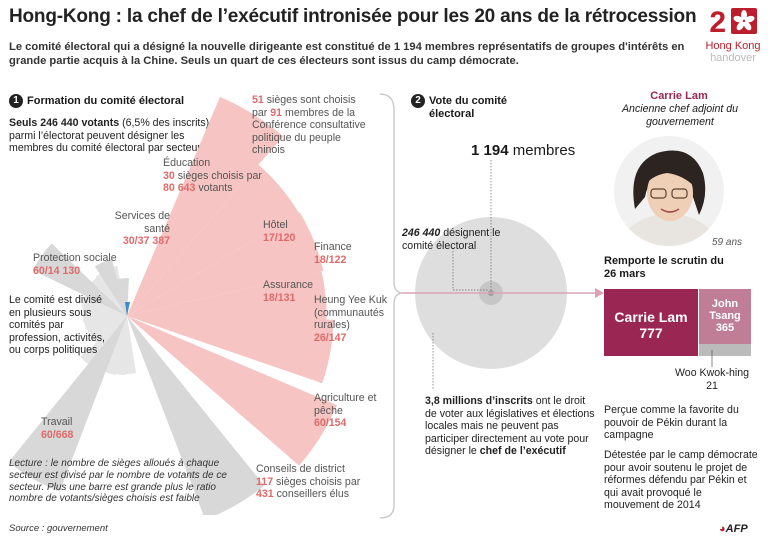 This screenshot has width=768, height=543. I want to click on logo-line1: Hong Kong, so click(733, 46).